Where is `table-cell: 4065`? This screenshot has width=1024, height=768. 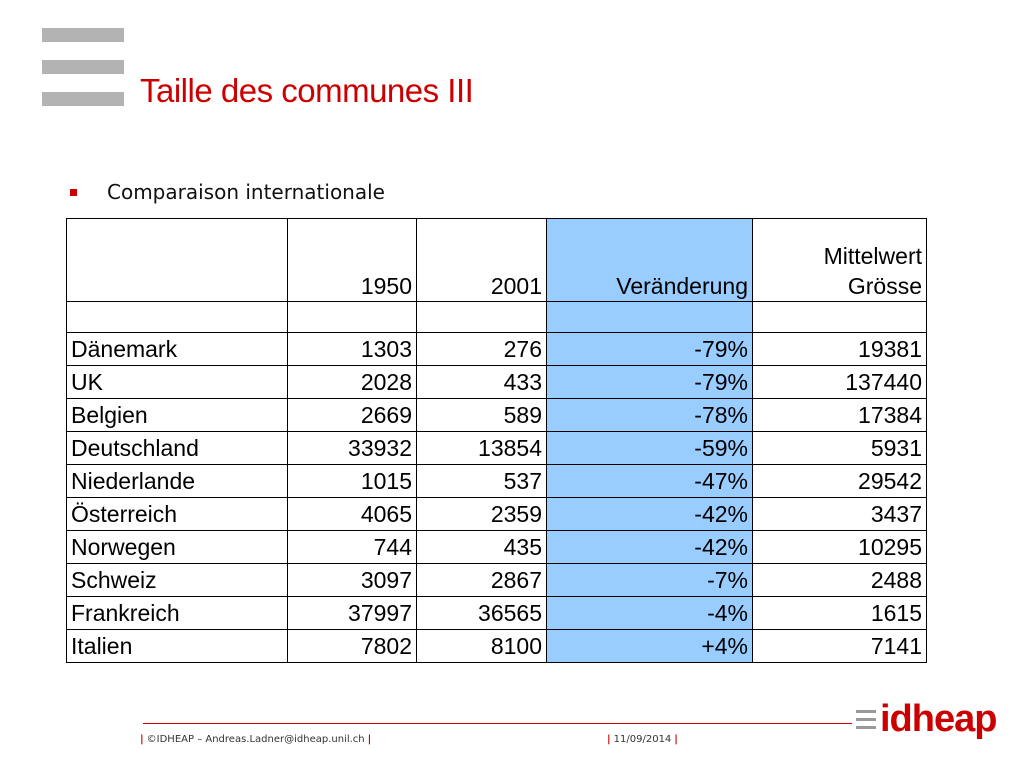 table-cell: 4065 is located at coordinates (352, 514).